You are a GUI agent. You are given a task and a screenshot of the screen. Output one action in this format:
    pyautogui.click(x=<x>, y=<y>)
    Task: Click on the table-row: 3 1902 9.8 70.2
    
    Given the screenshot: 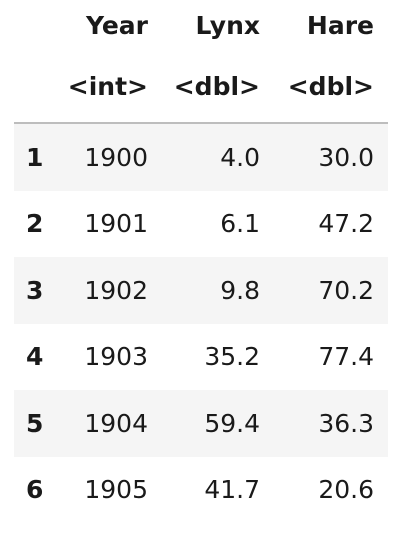 What is the action you would take?
    pyautogui.click(x=201, y=290)
    